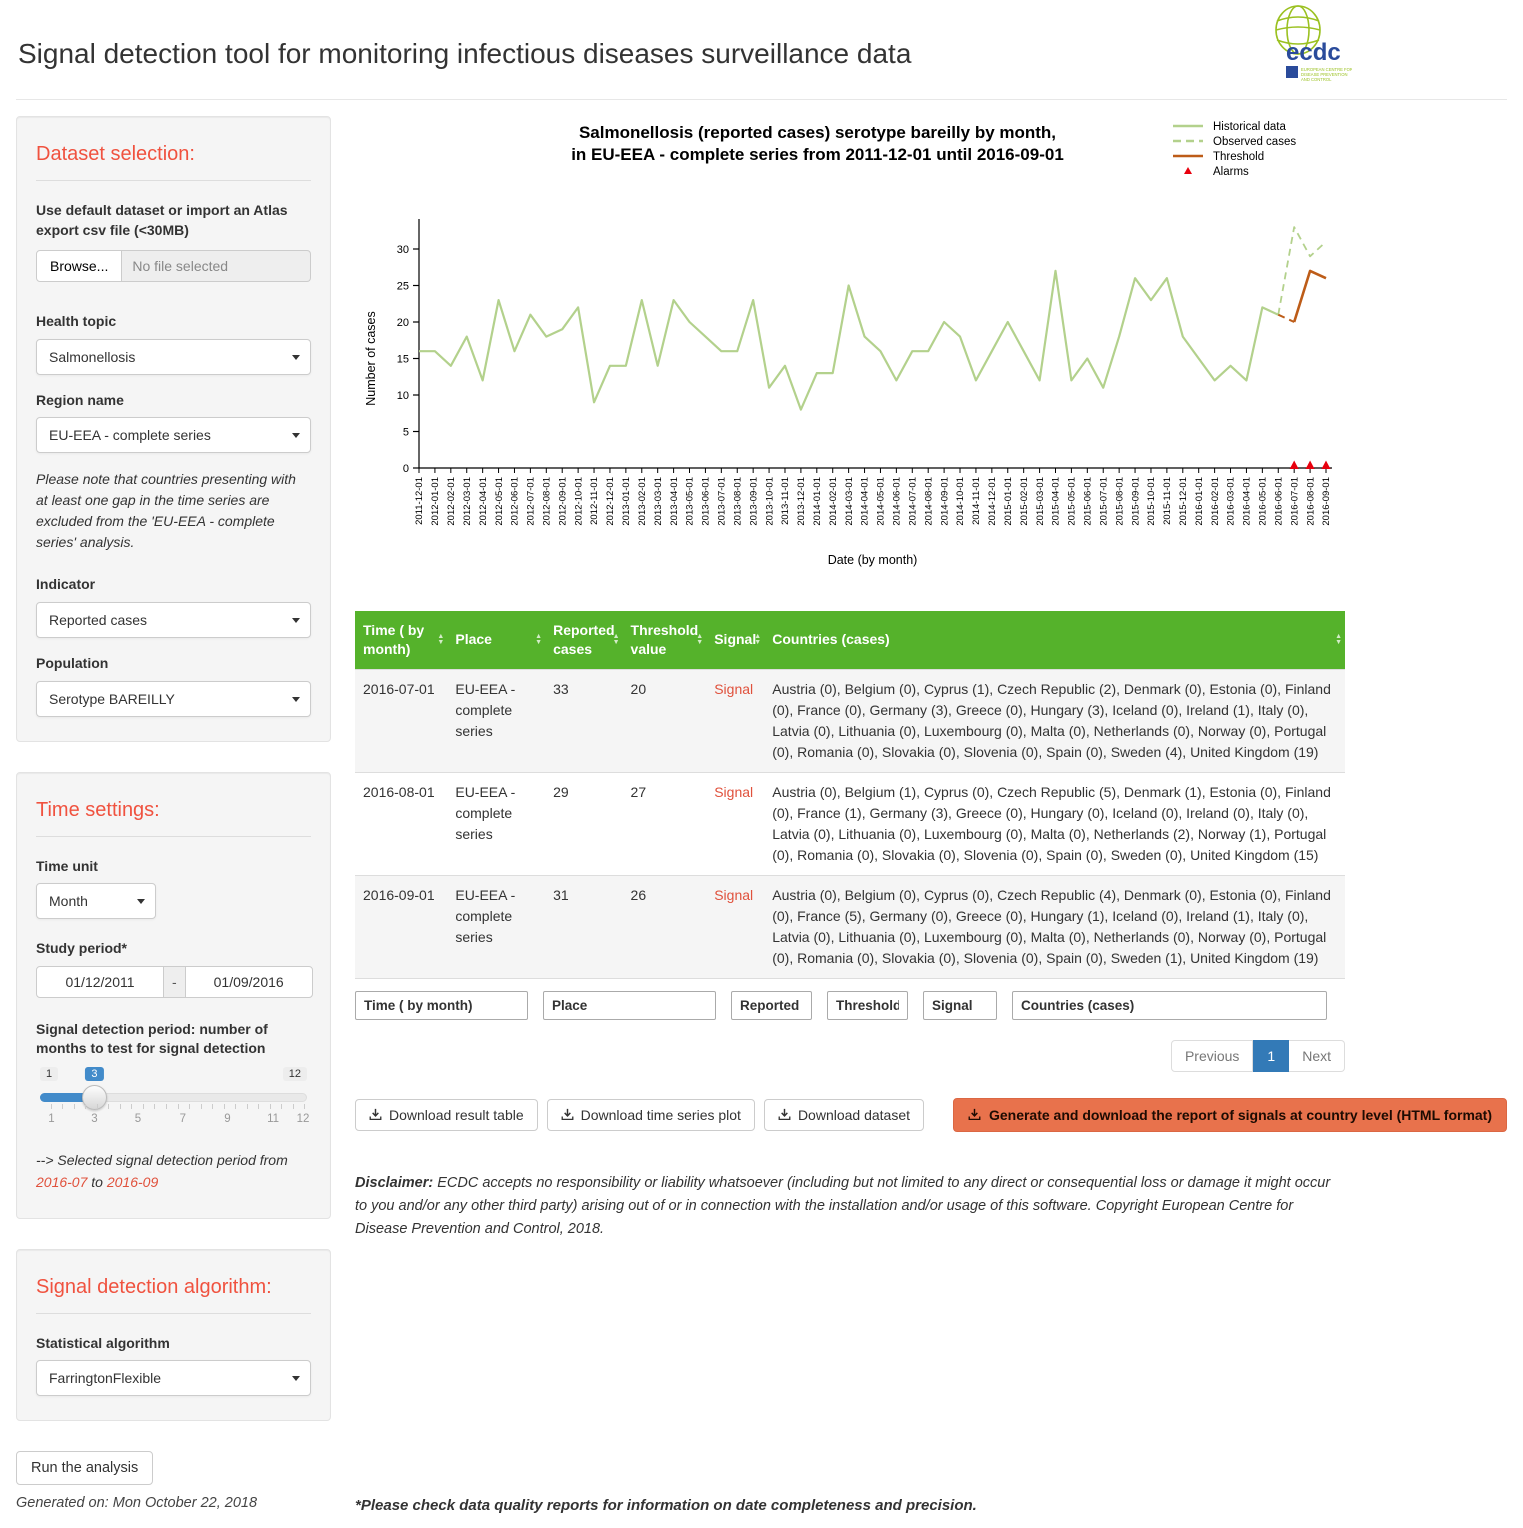 This screenshot has height=1528, width=1523. I want to click on column-header-threshold-value: Threshold value ▲ ▼, so click(664, 640).